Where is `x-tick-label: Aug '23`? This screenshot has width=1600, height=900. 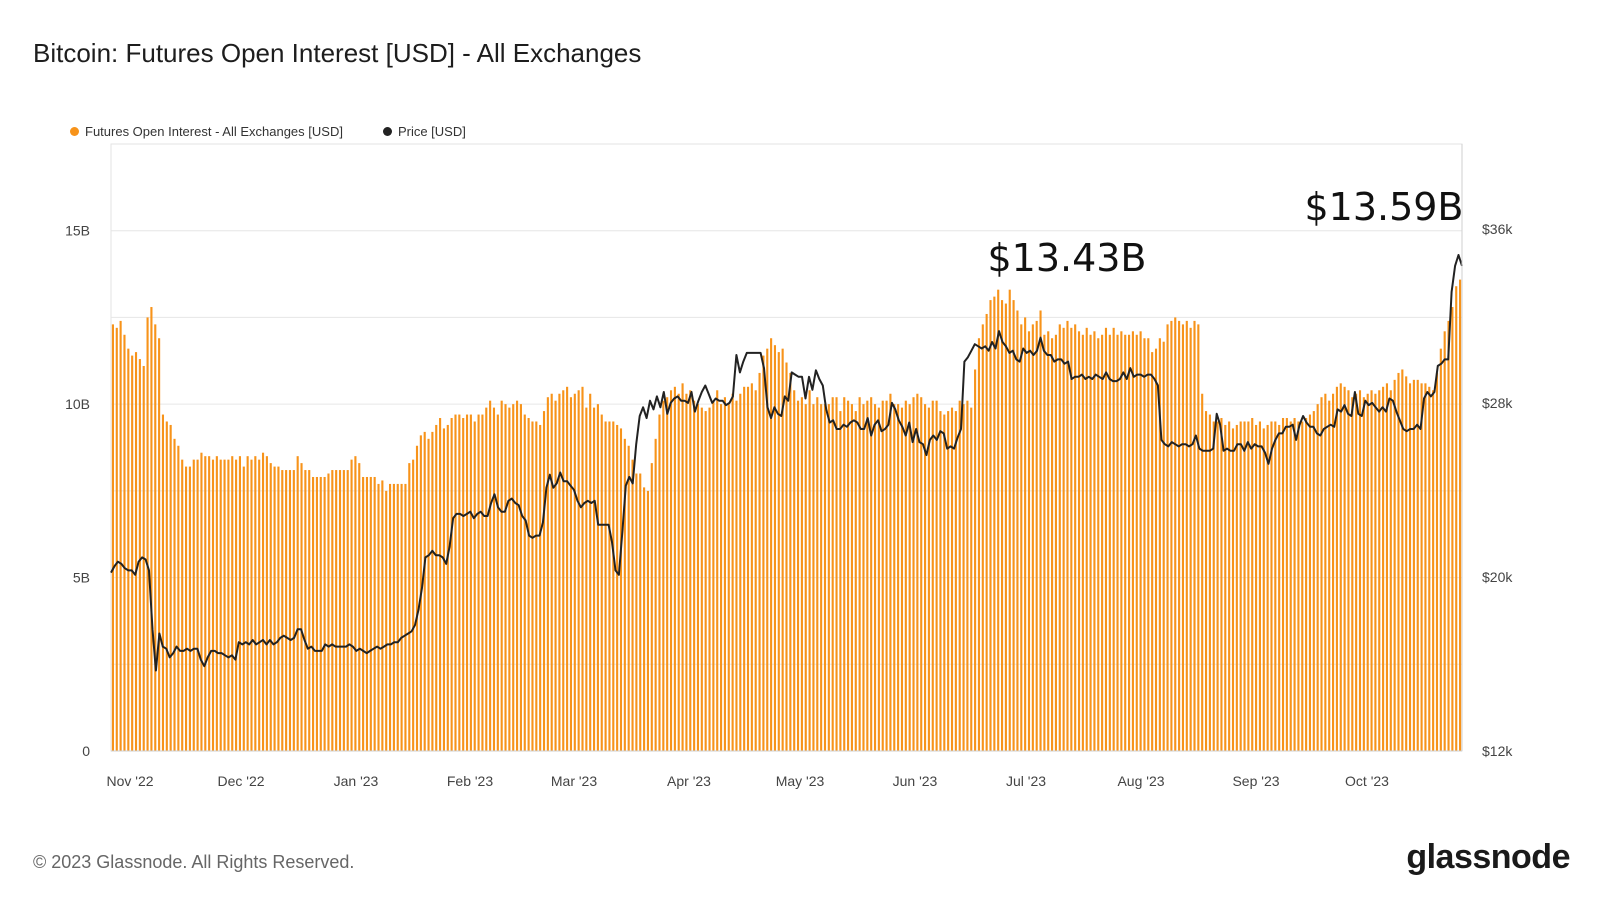 x-tick-label: Aug '23 is located at coordinates (1140, 781).